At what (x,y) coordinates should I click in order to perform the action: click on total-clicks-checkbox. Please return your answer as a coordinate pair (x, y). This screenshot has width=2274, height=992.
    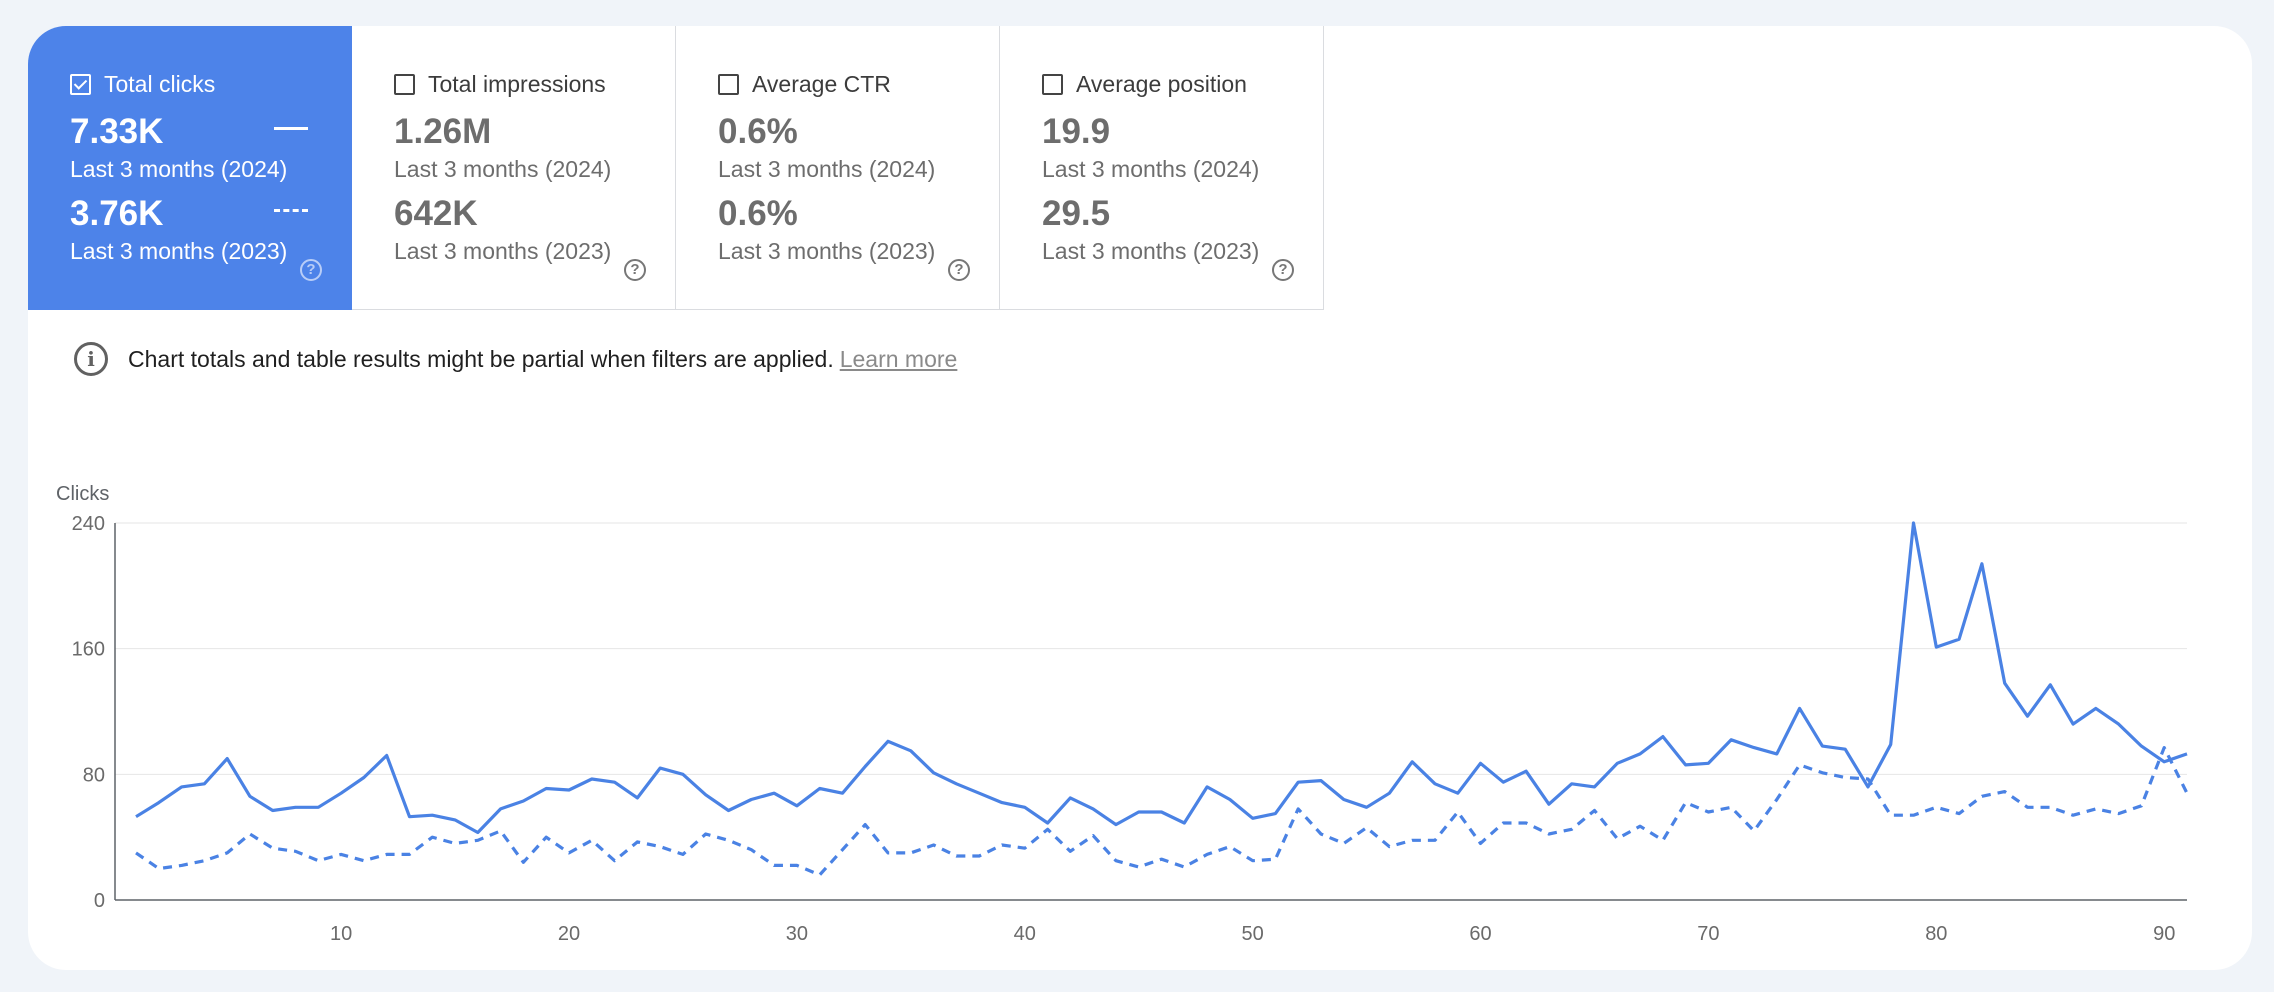
    Looking at the image, I should click on (80, 84).